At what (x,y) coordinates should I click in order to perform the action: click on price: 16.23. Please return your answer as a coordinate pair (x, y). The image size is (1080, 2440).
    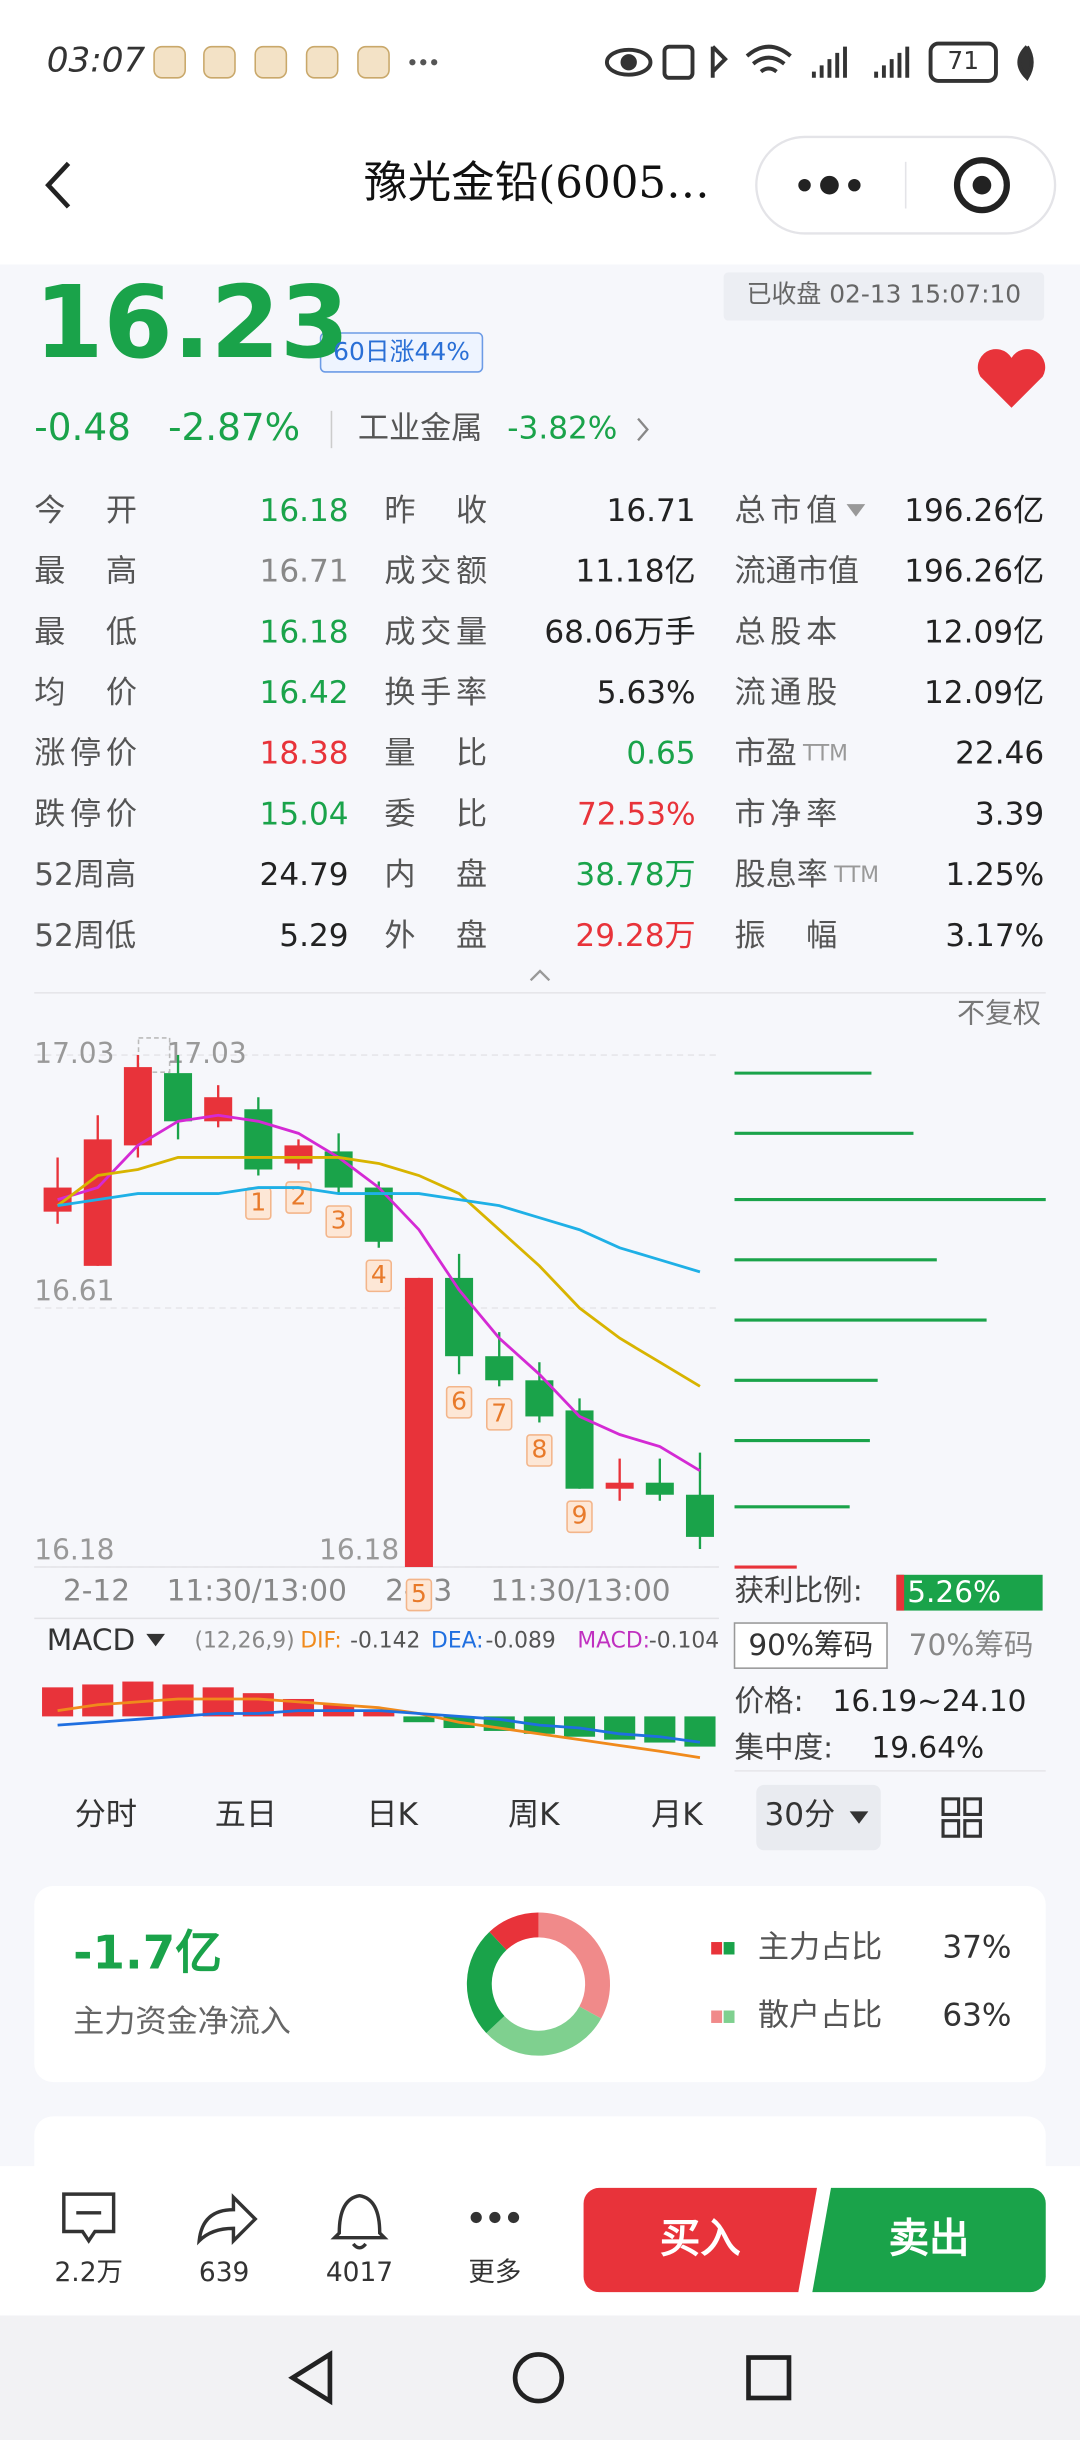
    Looking at the image, I should click on (191, 323).